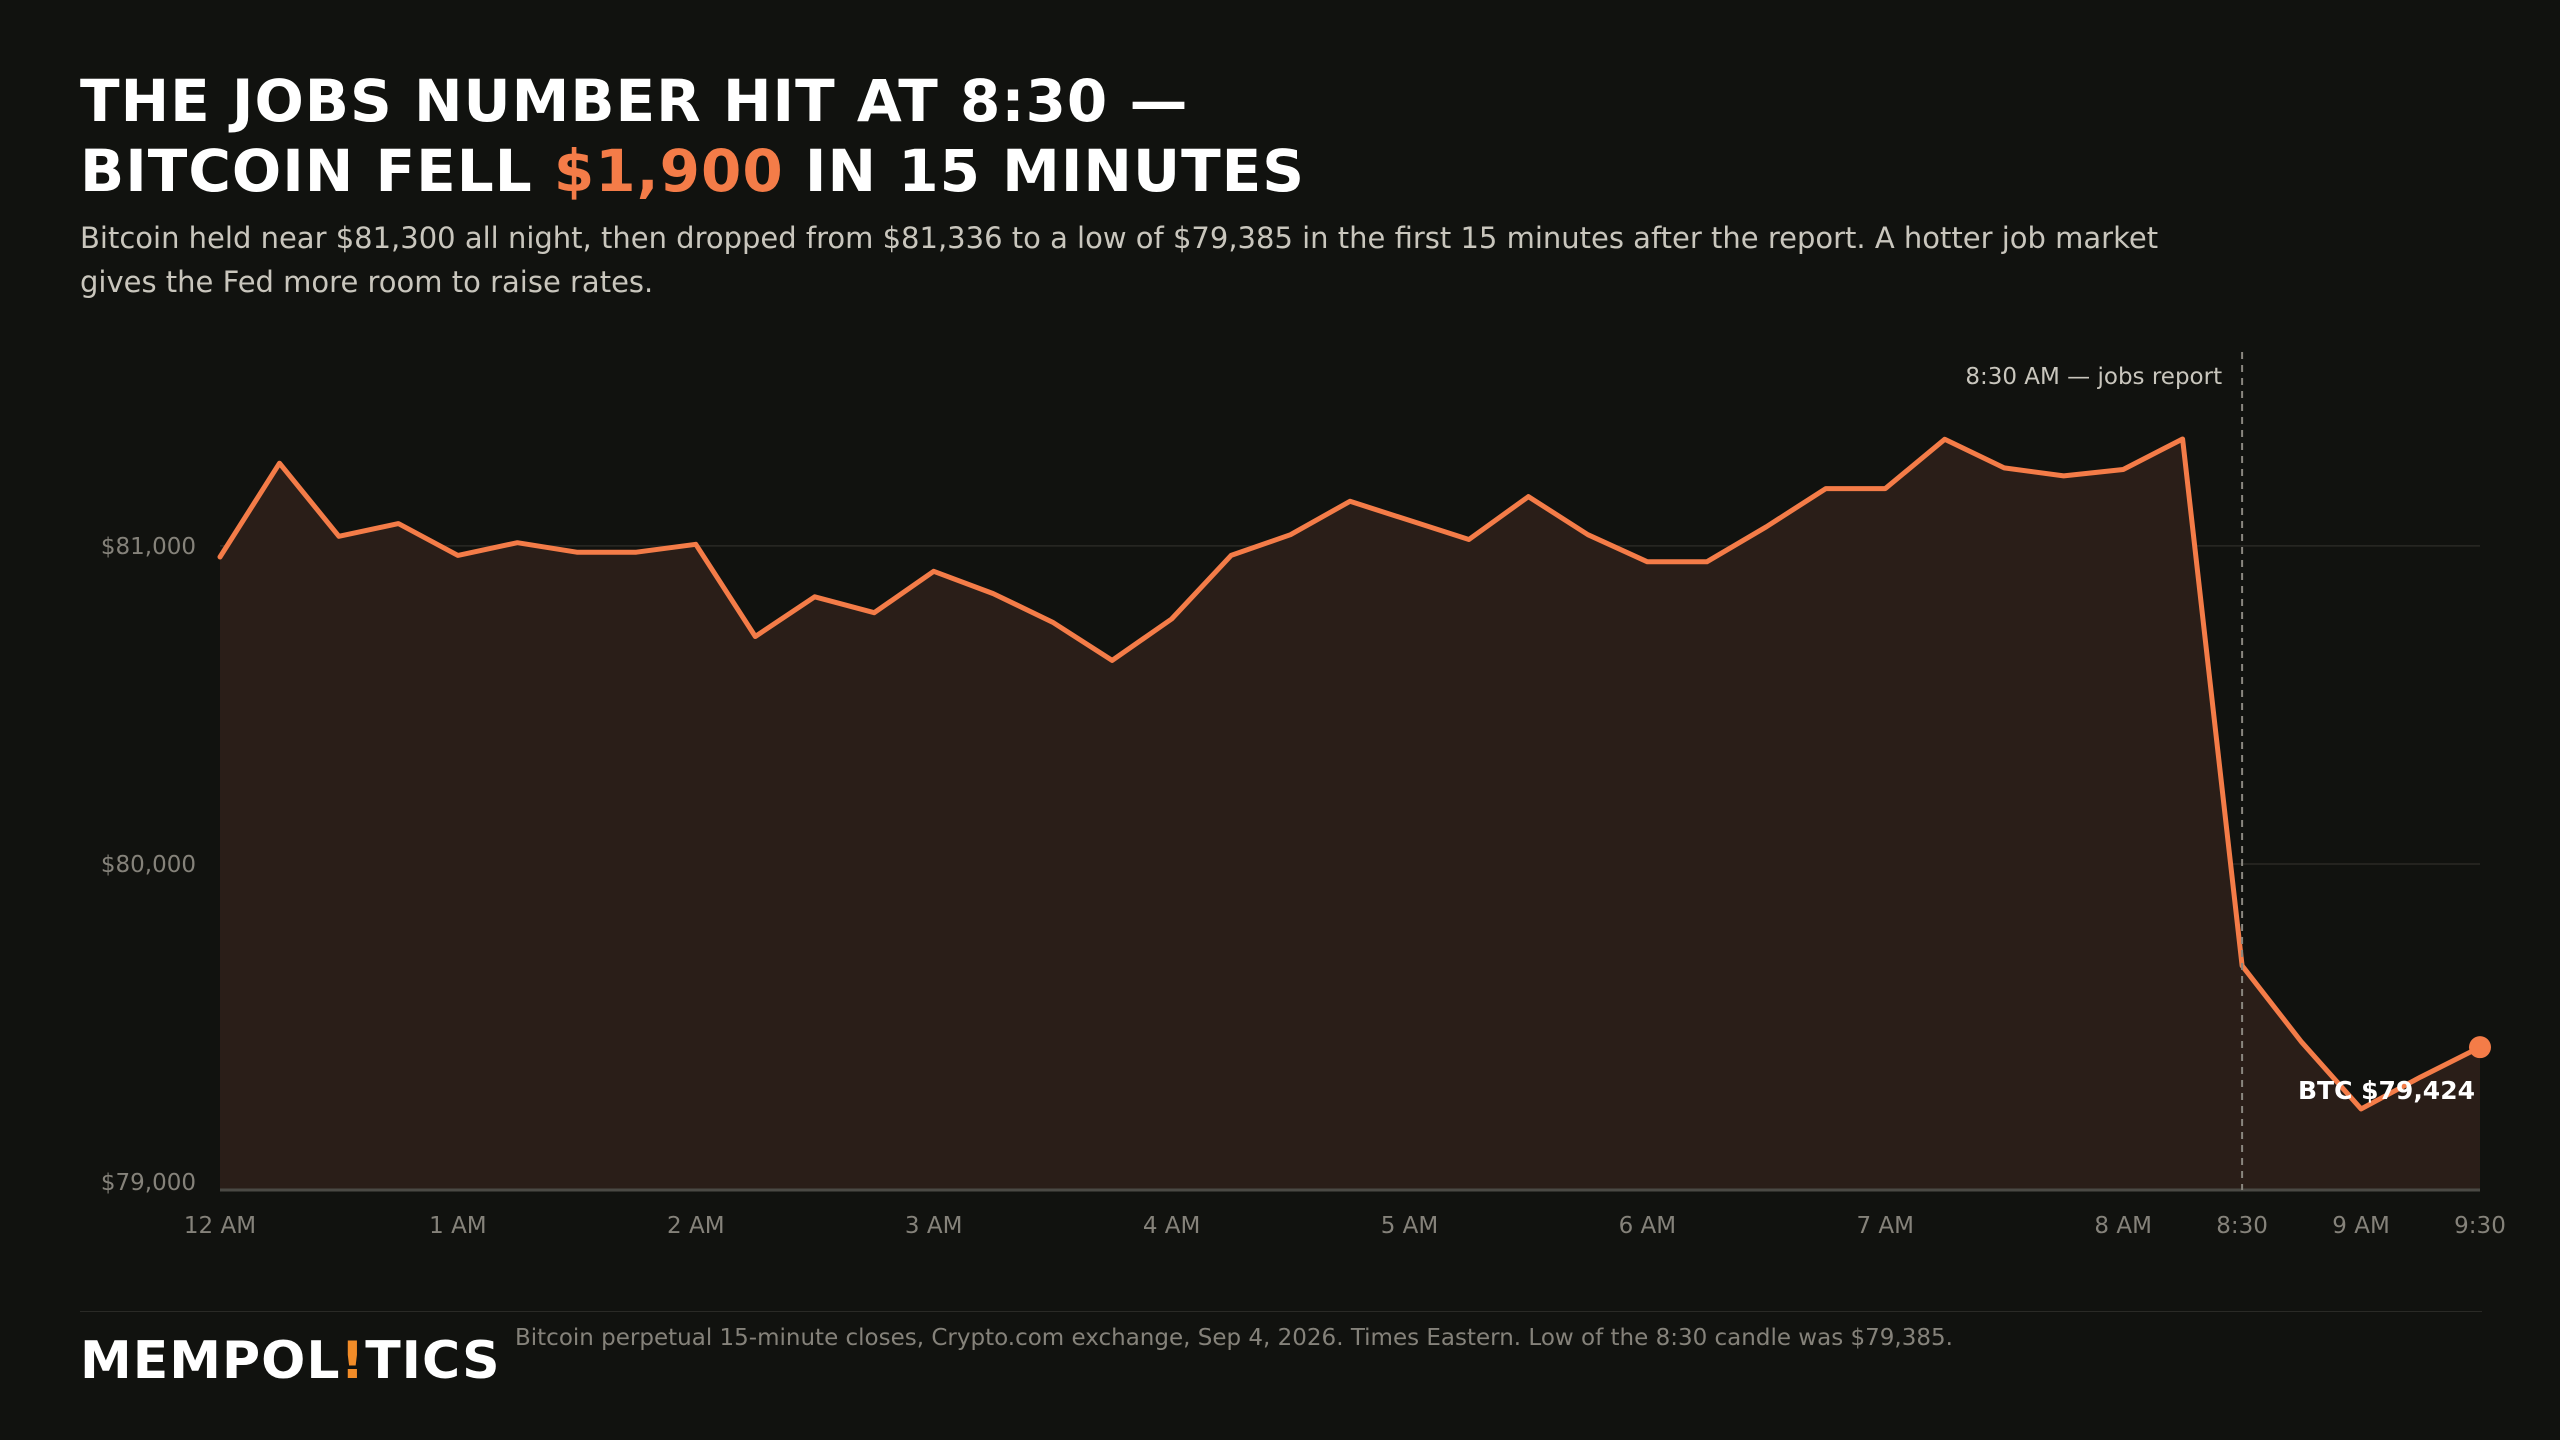 This screenshot has height=1440, width=2560. What do you see at coordinates (696, 1226) in the screenshot?
I see `x-tick-label: 2 AM` at bounding box center [696, 1226].